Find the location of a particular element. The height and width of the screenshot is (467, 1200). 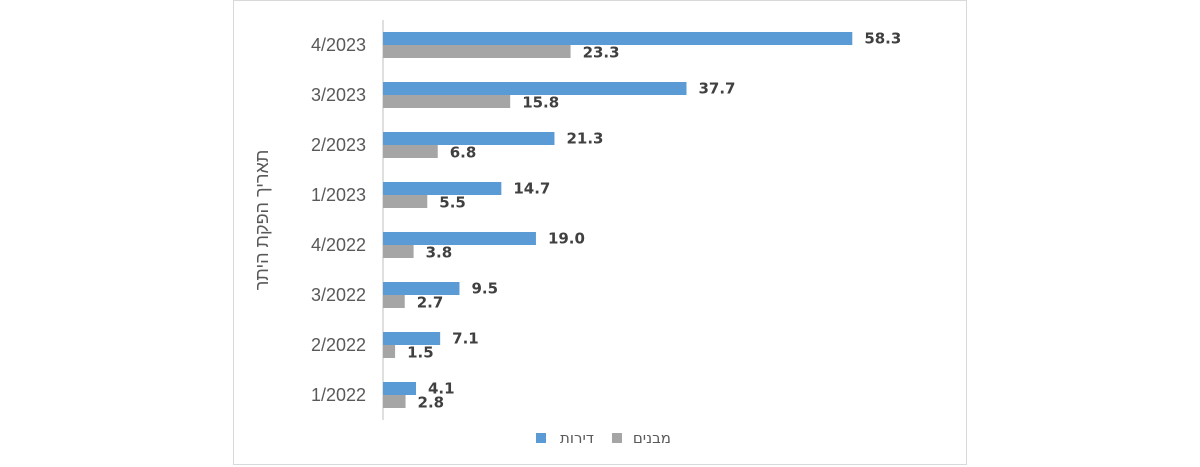

bar-apartments-3-2023 is located at coordinates (535, 88).